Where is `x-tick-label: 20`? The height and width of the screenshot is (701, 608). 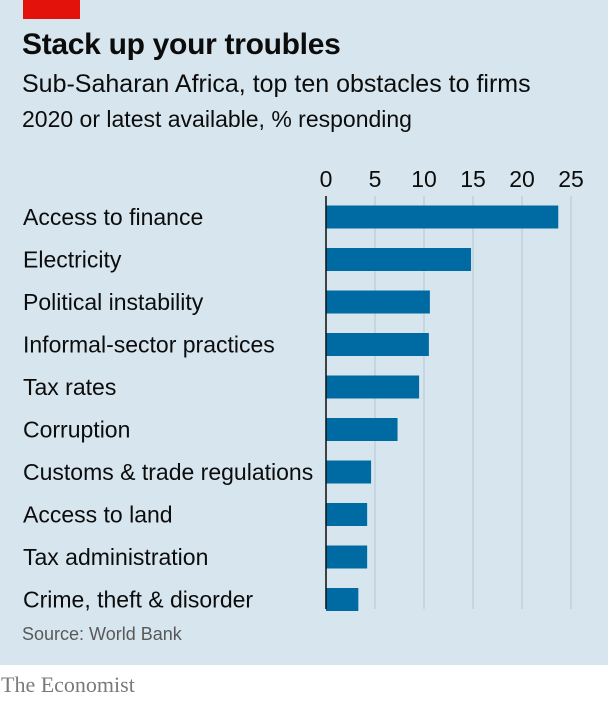
x-tick-label: 20 is located at coordinates (522, 179).